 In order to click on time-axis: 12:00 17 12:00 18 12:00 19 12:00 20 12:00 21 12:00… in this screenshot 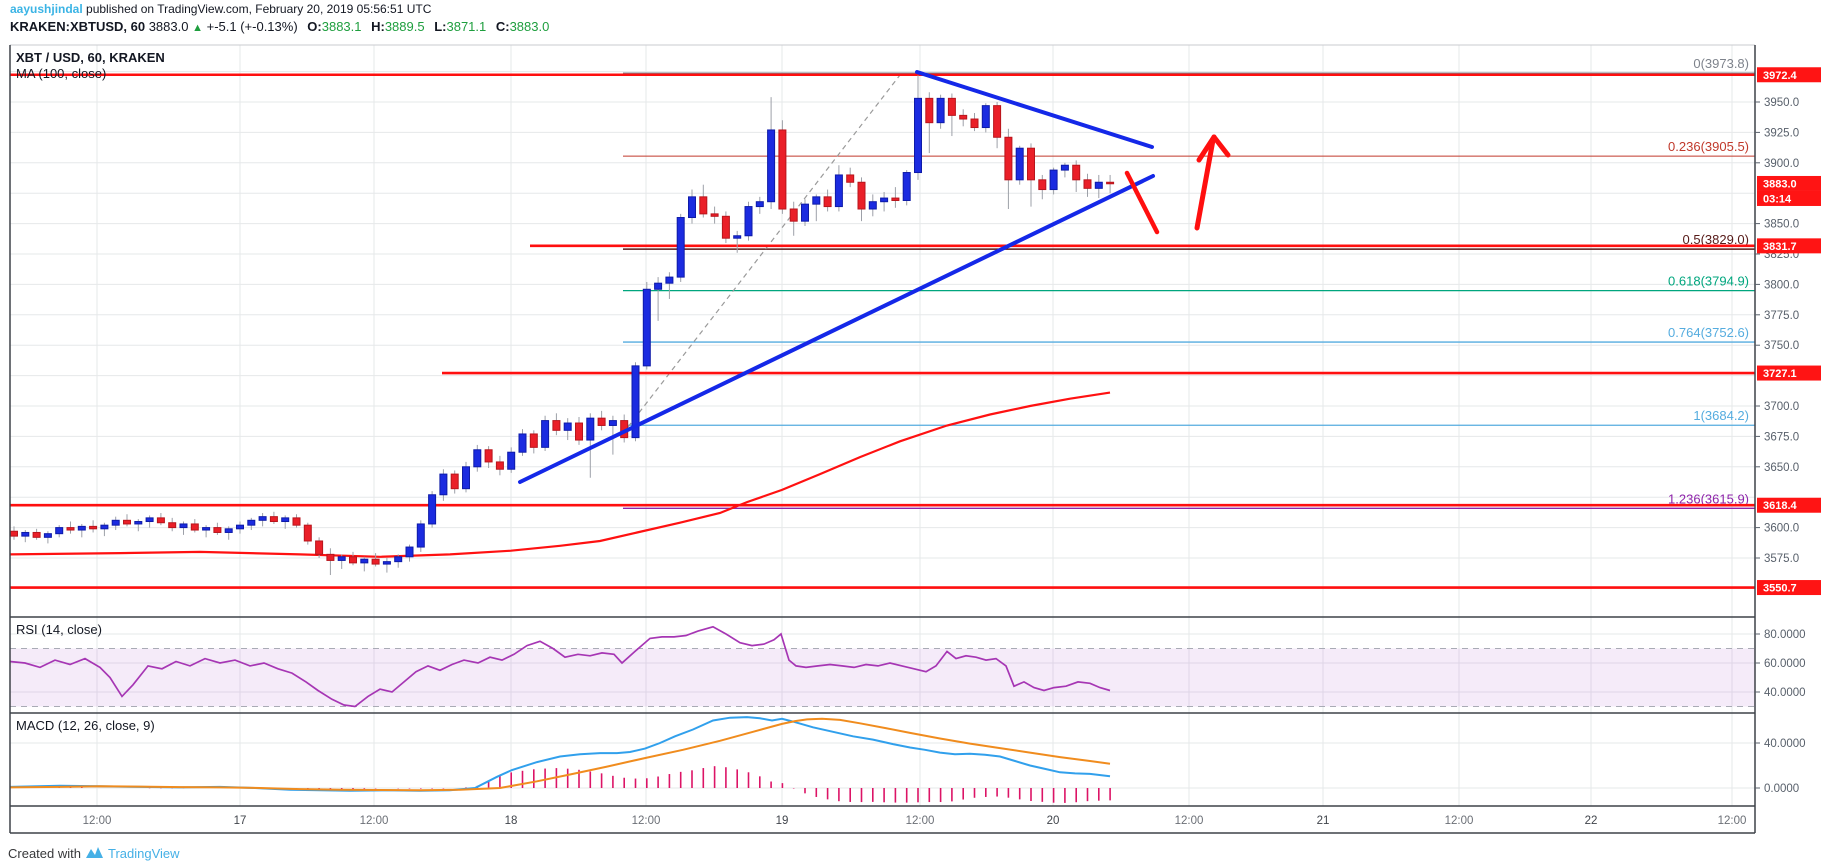, I will do `click(915, 821)`.